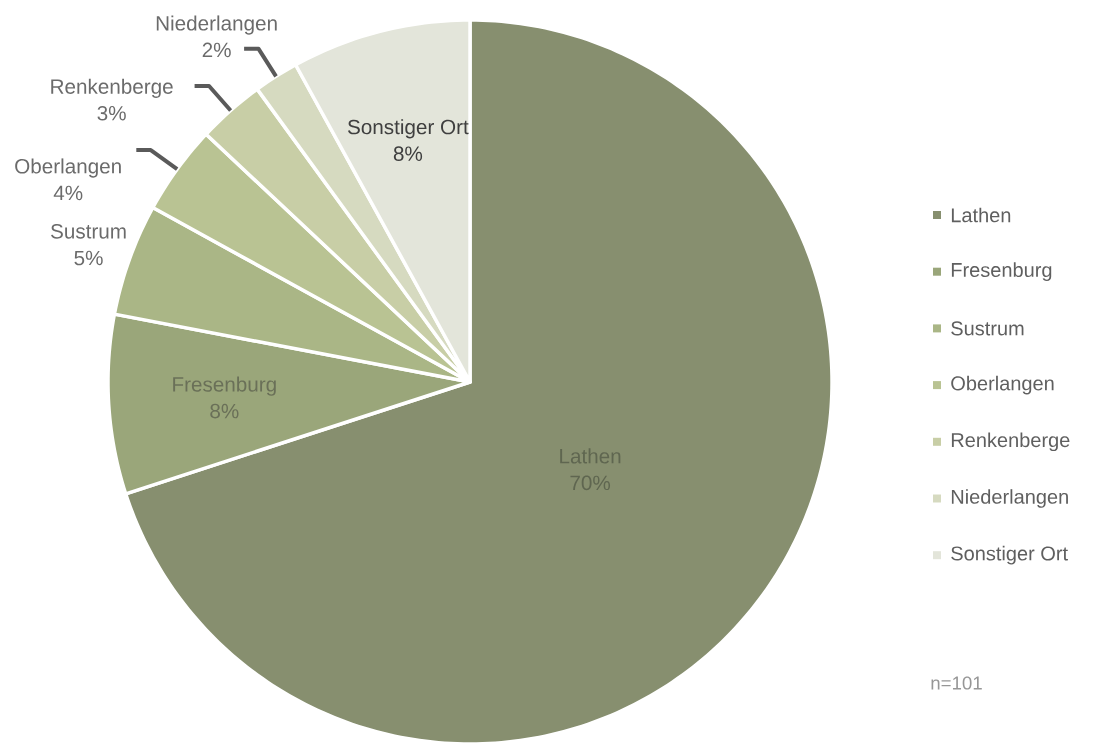 Image resolution: width=1115 pixels, height=744 pixels. Describe the element at coordinates (112, 88) in the screenshot. I see `slice-label: Renkenberge` at that location.